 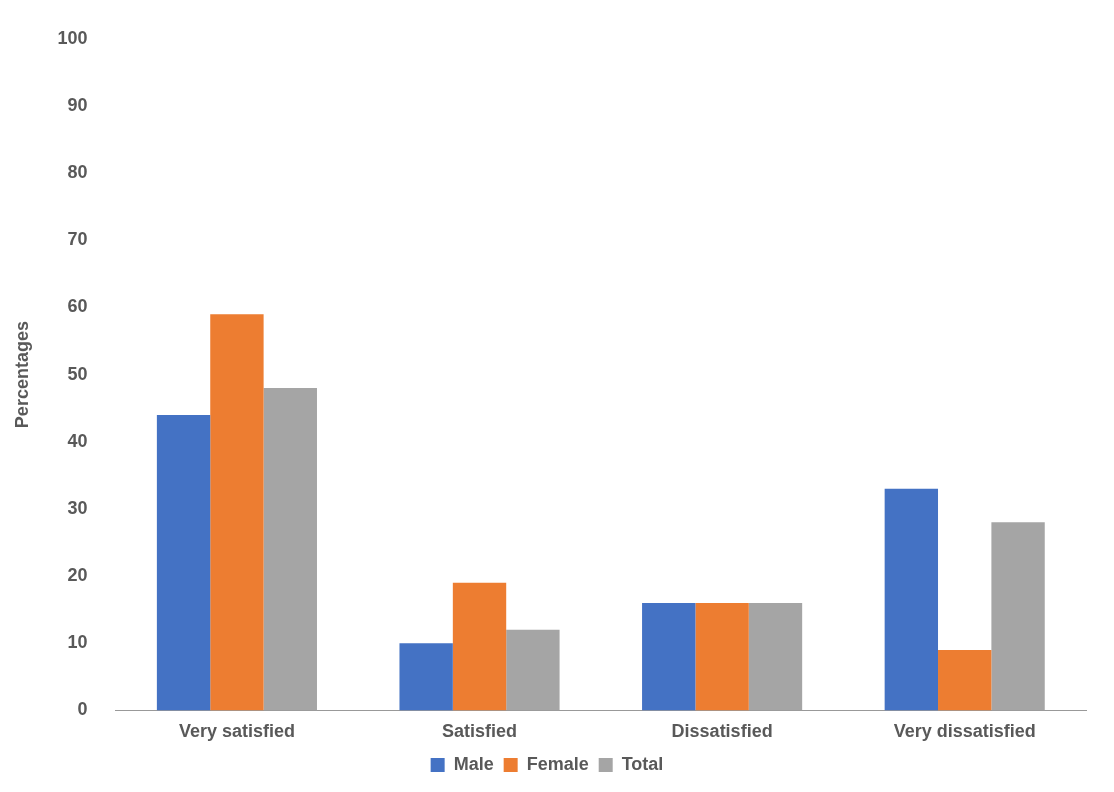 I want to click on y-axis-title: Percentages, so click(x=21, y=375).